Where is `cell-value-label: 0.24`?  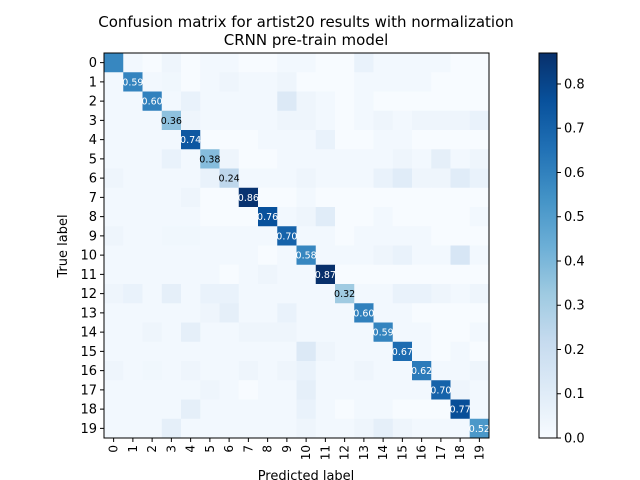
cell-value-label: 0.24 is located at coordinates (229, 179).